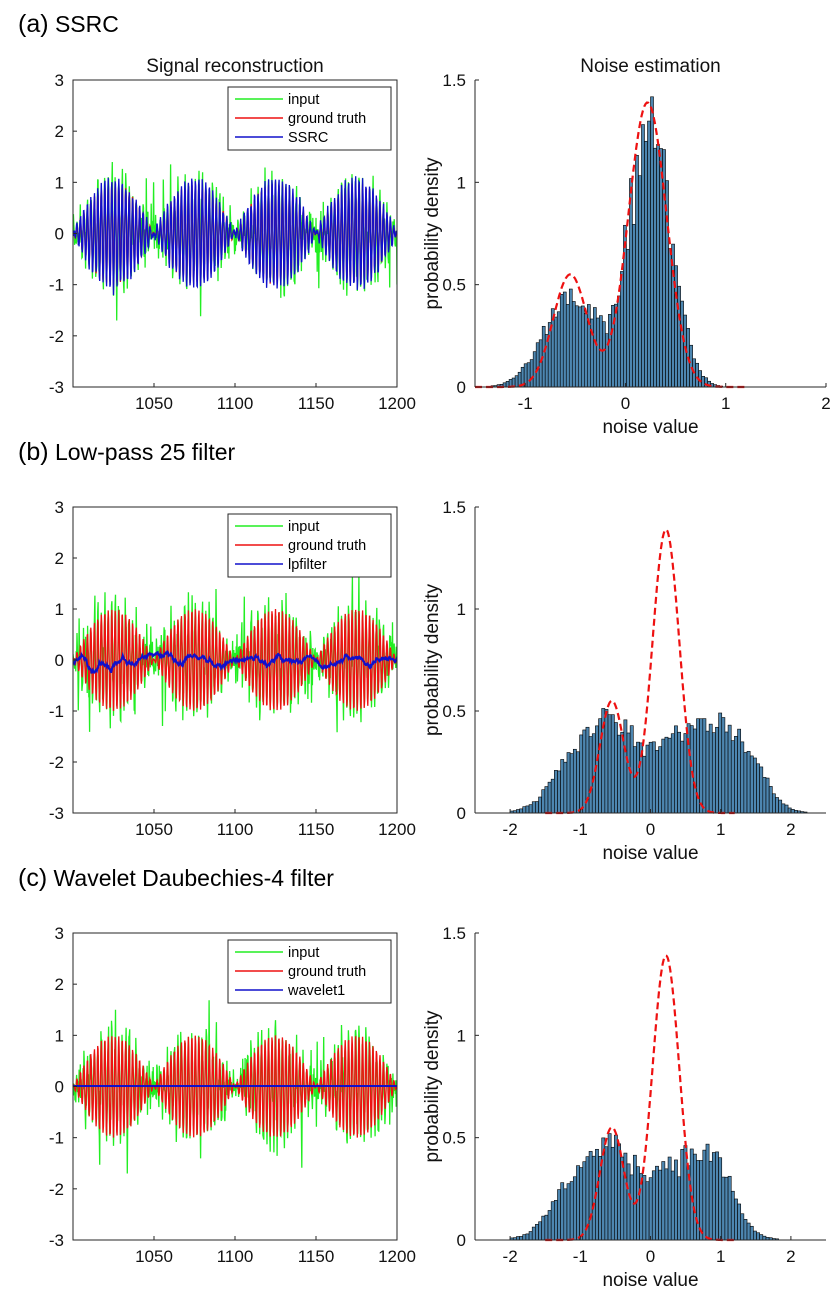  I want to click on y-tick-label: 0.5, so click(454, 285).